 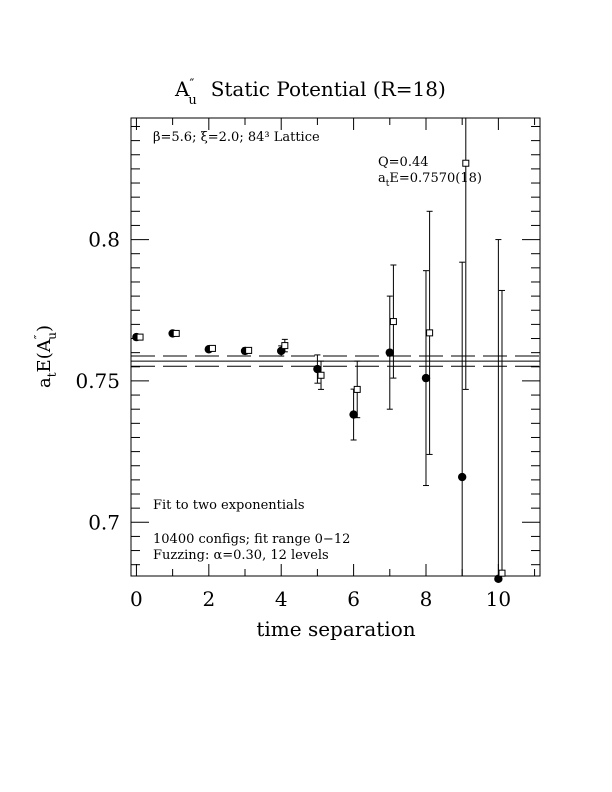 What do you see at coordinates (430, 180) in the screenshot?
I see `energy-annotation: atE=0.7570(18)` at bounding box center [430, 180].